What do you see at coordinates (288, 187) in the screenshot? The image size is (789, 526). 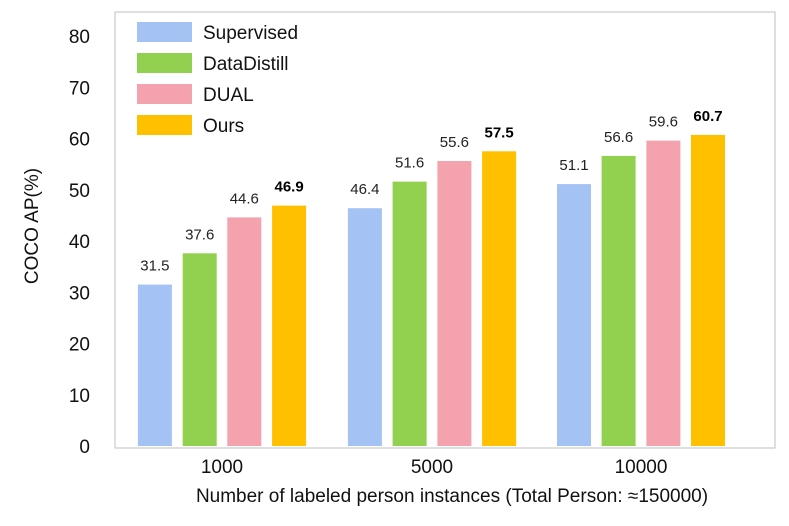 I see `data-label: 46.9` at bounding box center [288, 187].